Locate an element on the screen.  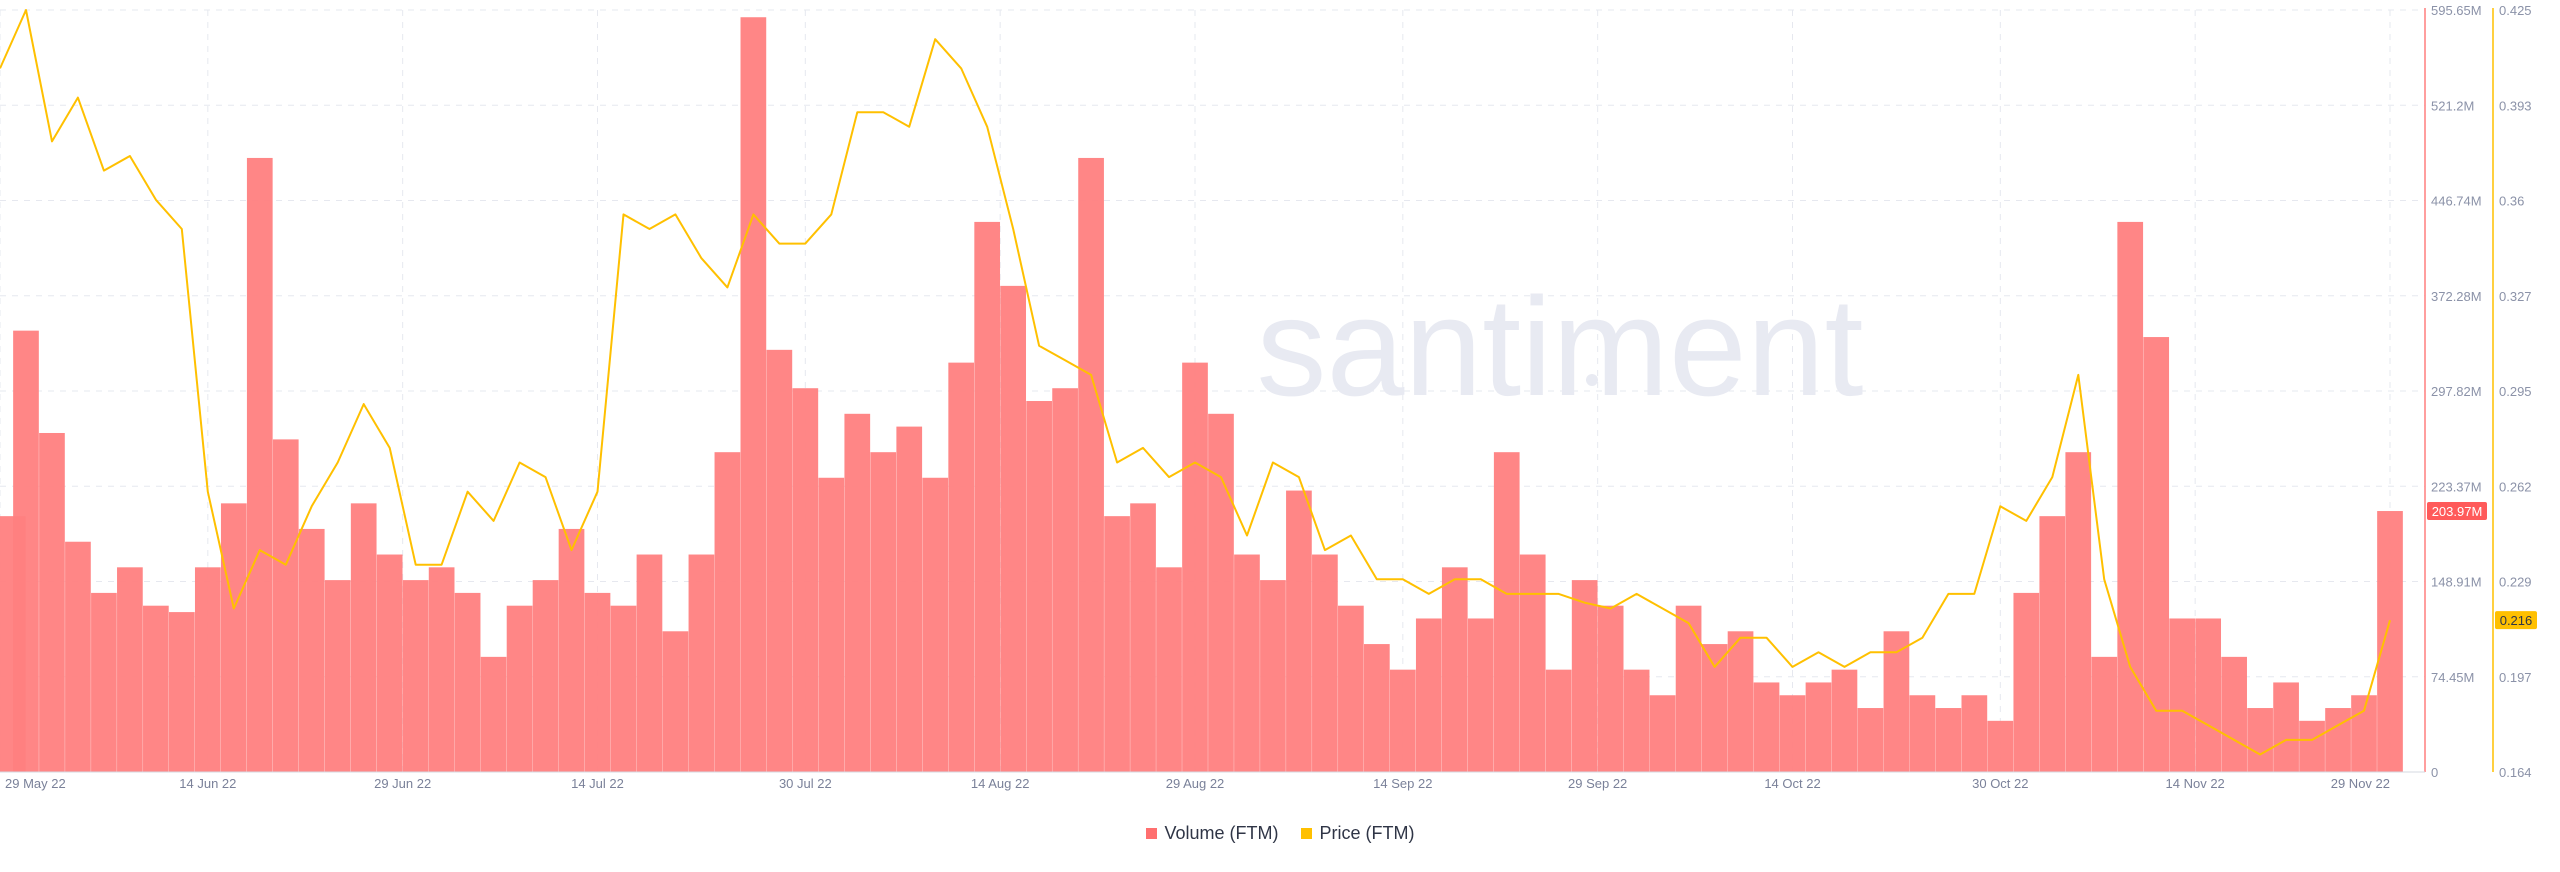
legend-item-volume: Volume (FTM) is located at coordinates (1212, 833).